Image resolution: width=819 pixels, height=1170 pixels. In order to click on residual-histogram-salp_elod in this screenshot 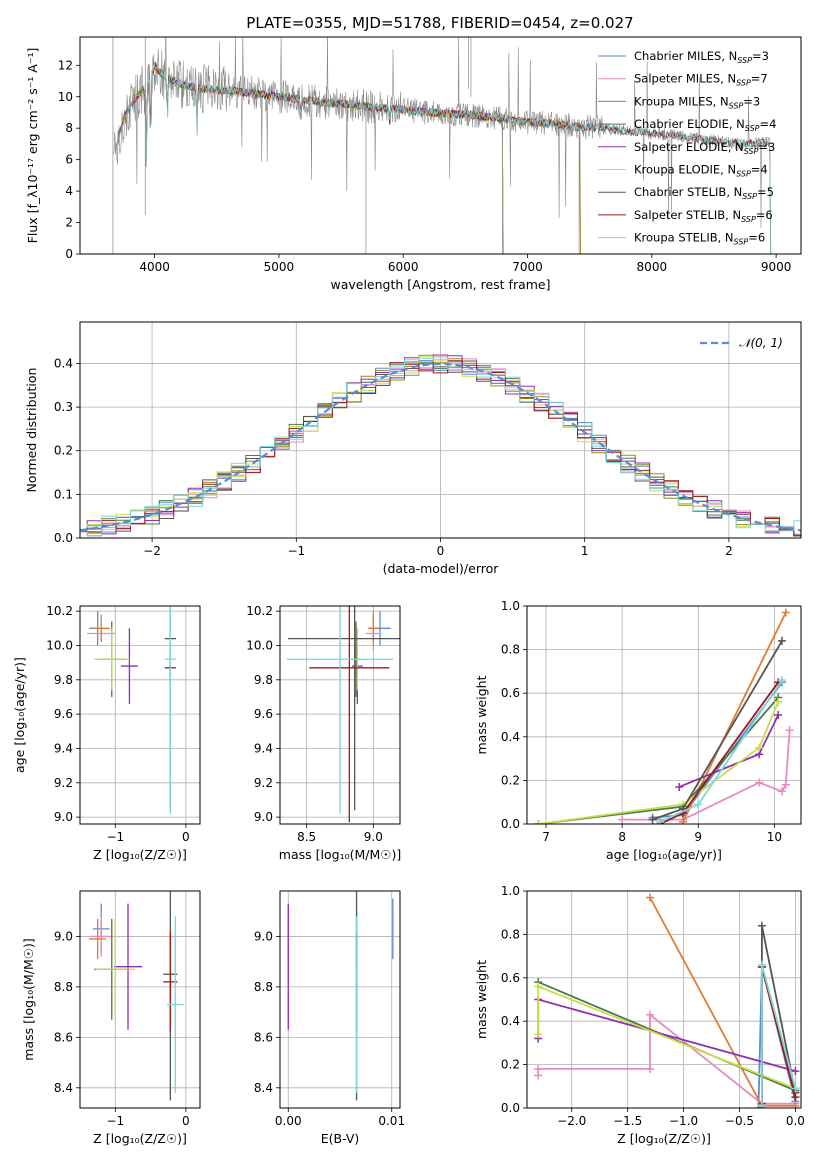, I will do `click(440, 445)`.